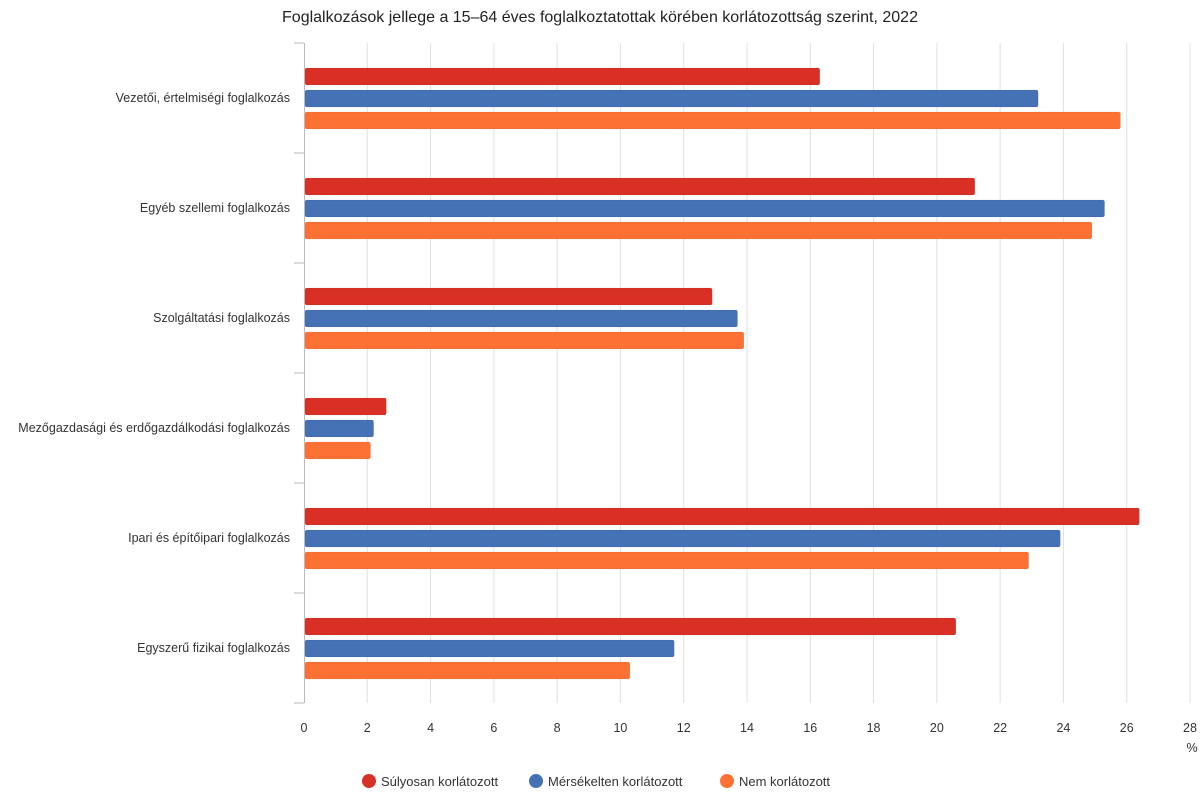 This screenshot has height=800, width=1200. I want to click on x-tick-label: 26, so click(1127, 728).